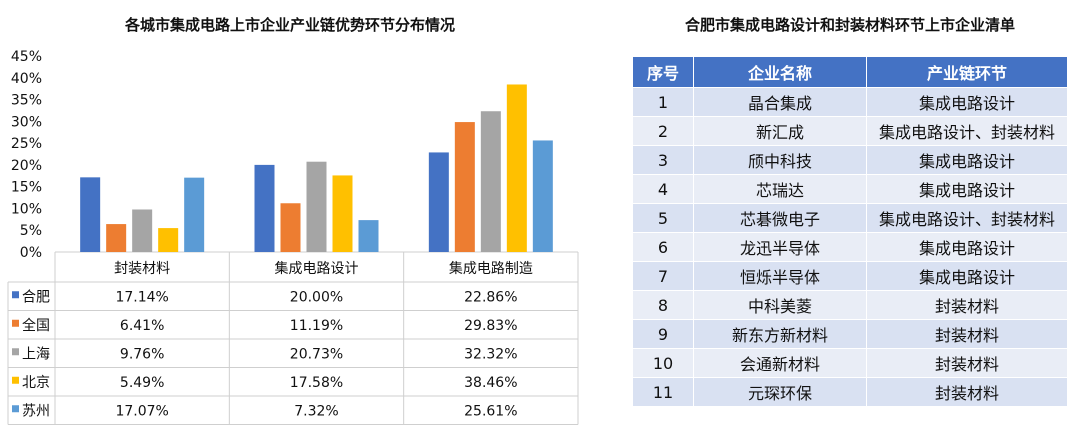  I want to click on legend-label: 上海, so click(36, 354).